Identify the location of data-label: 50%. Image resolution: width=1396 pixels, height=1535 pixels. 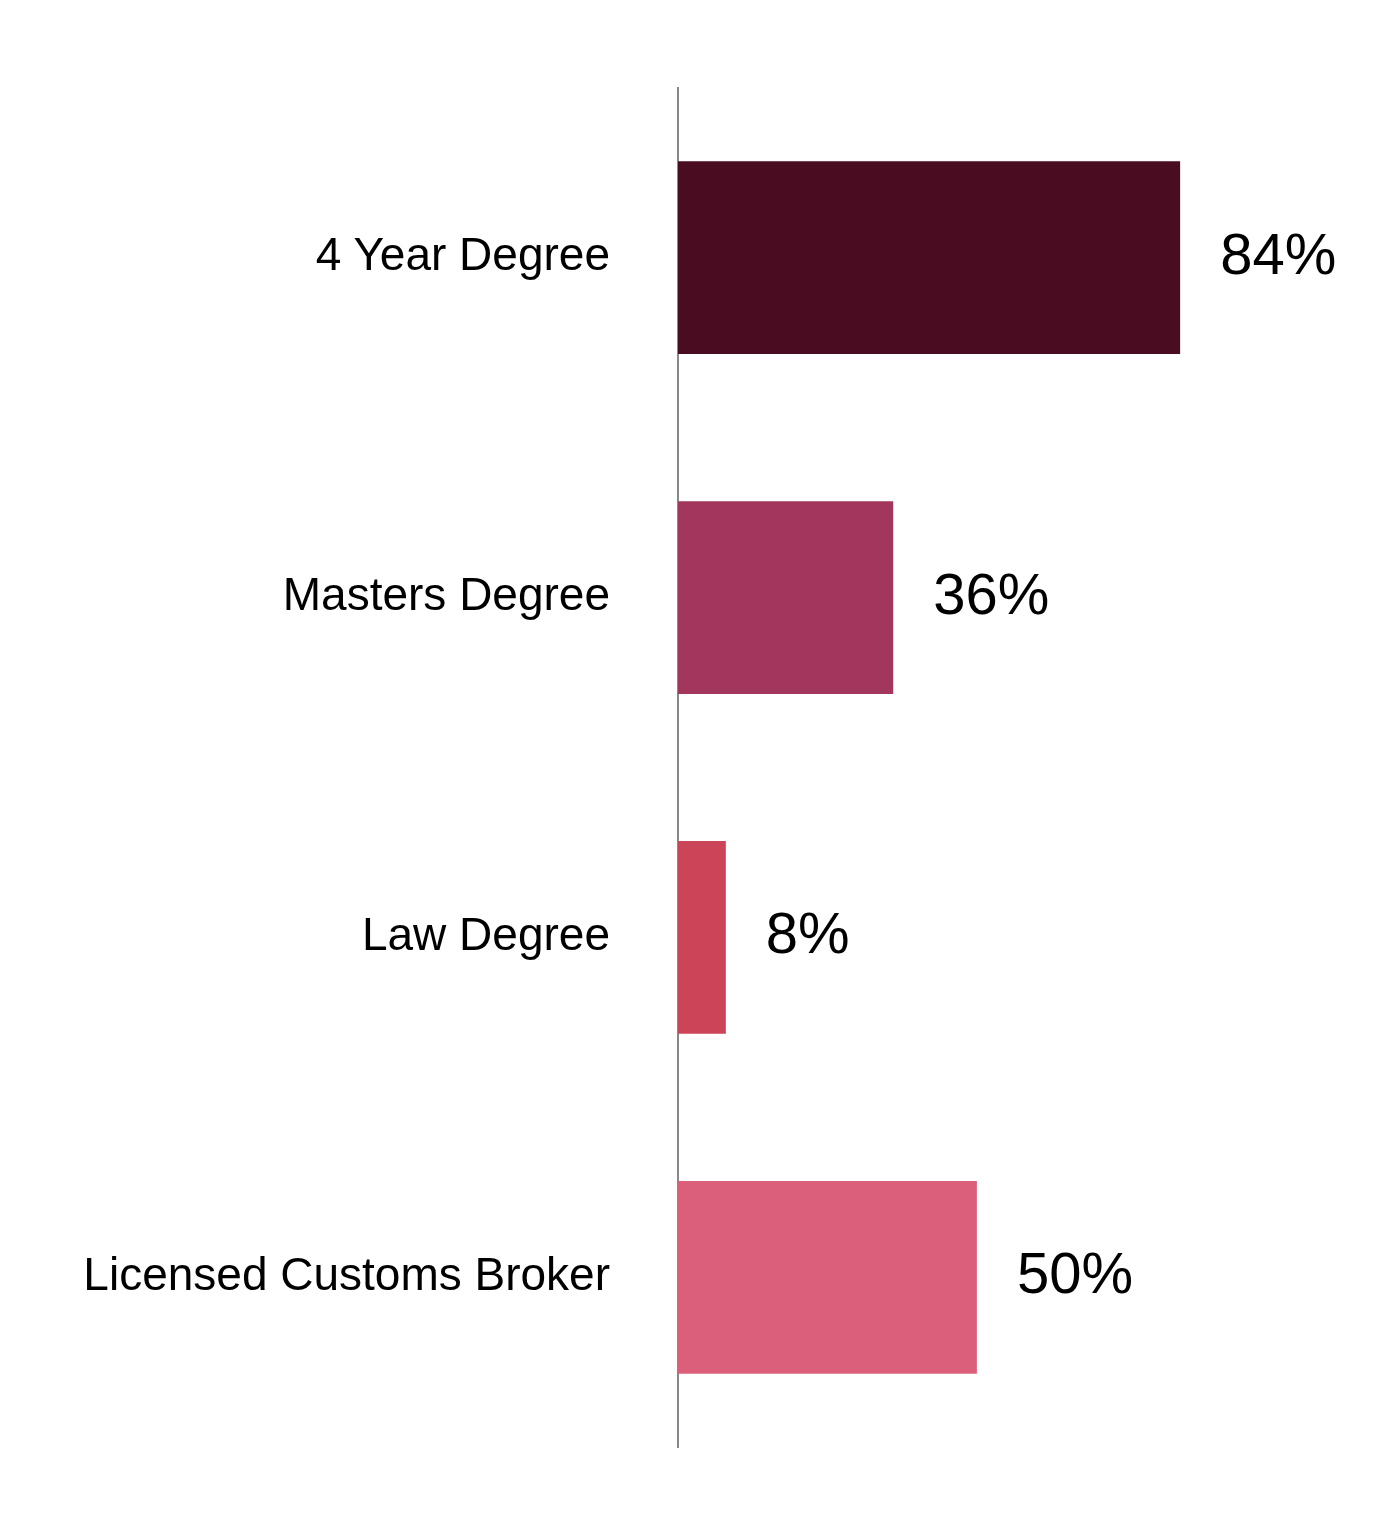
(1074, 1273).